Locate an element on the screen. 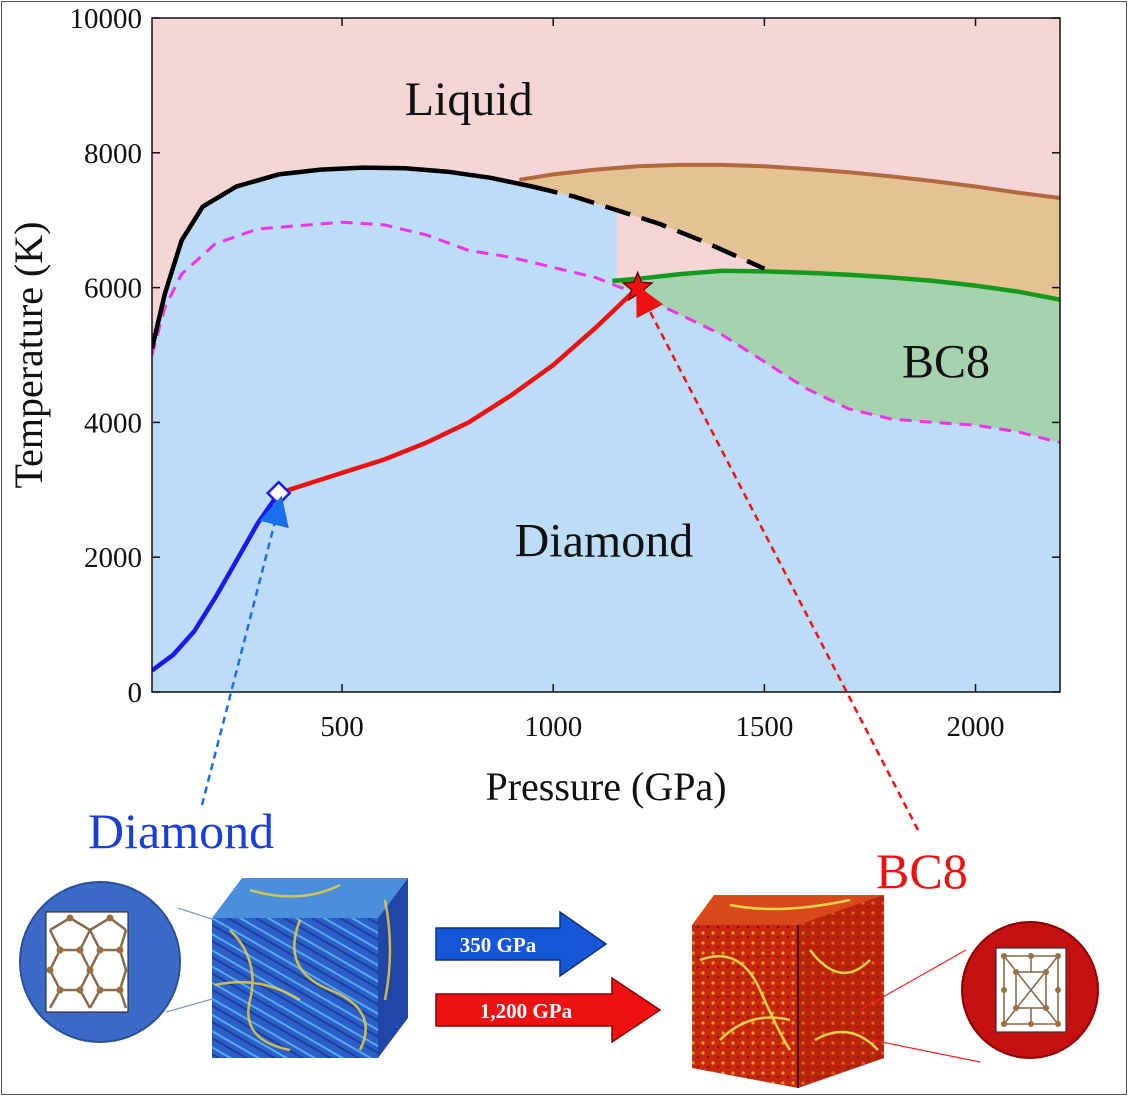  y-tick-label: 8000 is located at coordinates (113, 154).